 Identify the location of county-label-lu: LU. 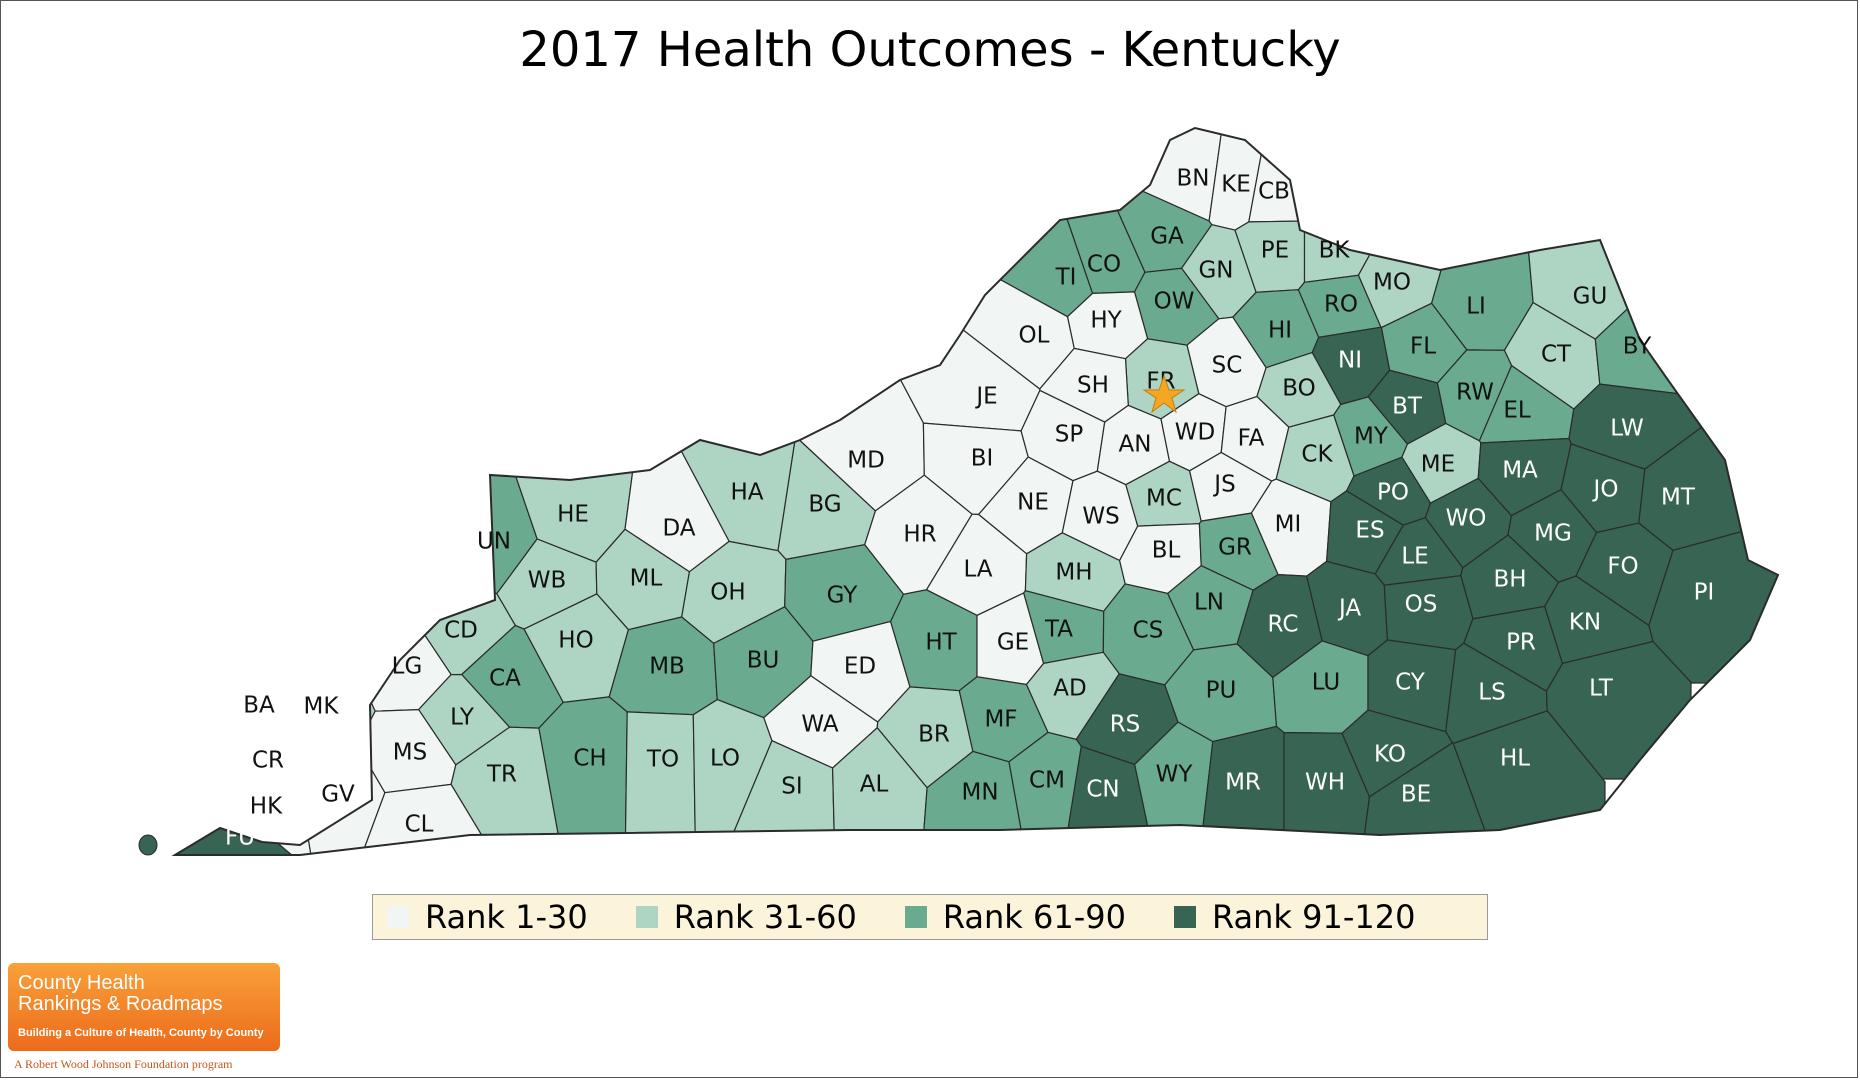
(1326, 683).